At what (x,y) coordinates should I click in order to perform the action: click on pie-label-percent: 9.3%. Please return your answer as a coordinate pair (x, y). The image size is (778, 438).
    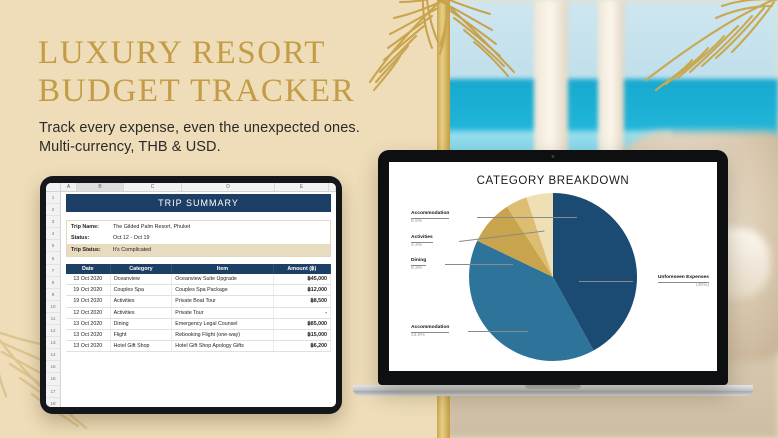
    Looking at the image, I should click on (417, 268).